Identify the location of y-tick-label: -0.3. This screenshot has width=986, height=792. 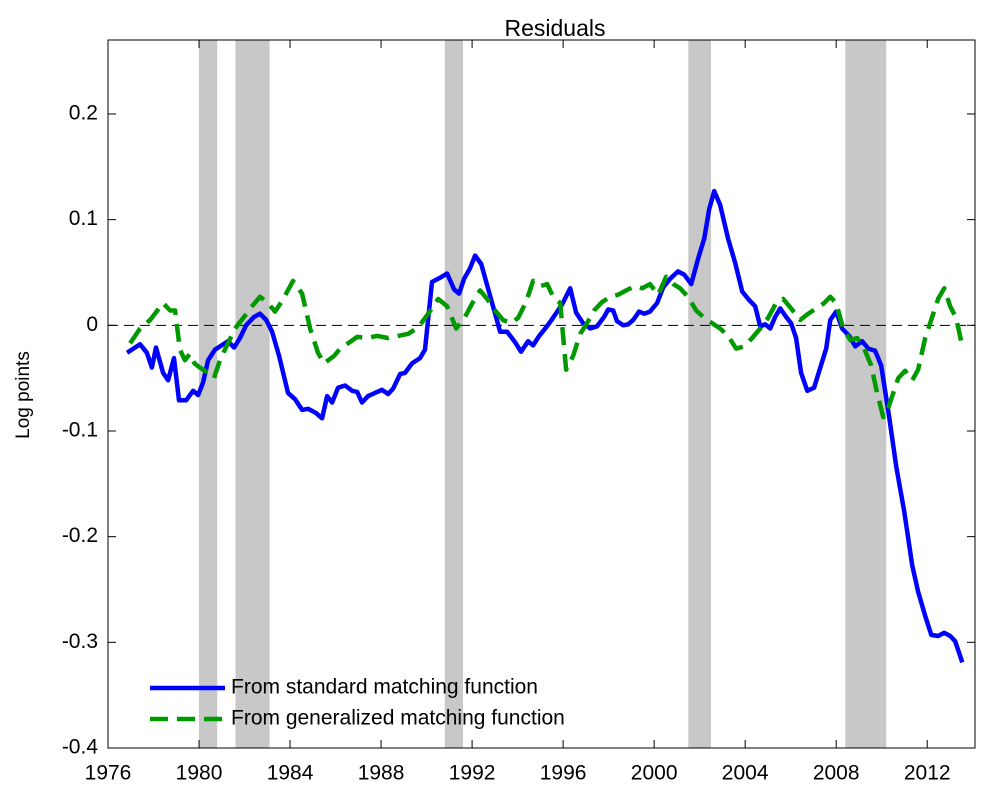
(80, 641).